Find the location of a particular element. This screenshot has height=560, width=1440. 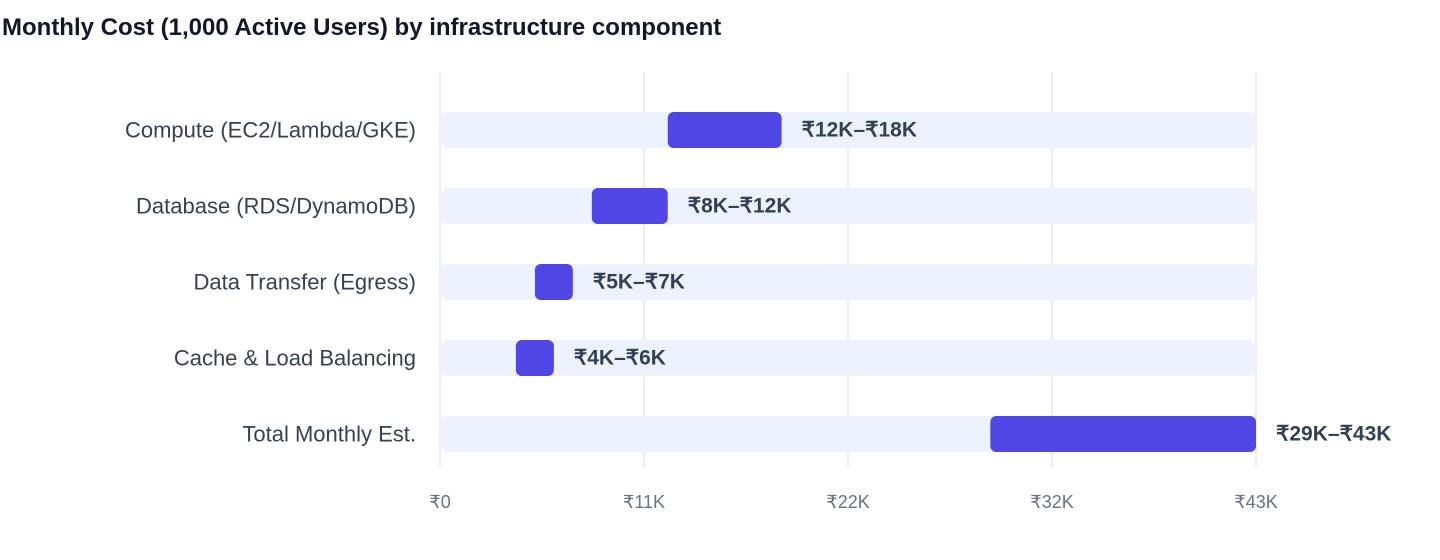

x-axis-tick-labels: ₹0 ₹11K ₹22K ₹32K ₹43K is located at coordinates (853, 502).